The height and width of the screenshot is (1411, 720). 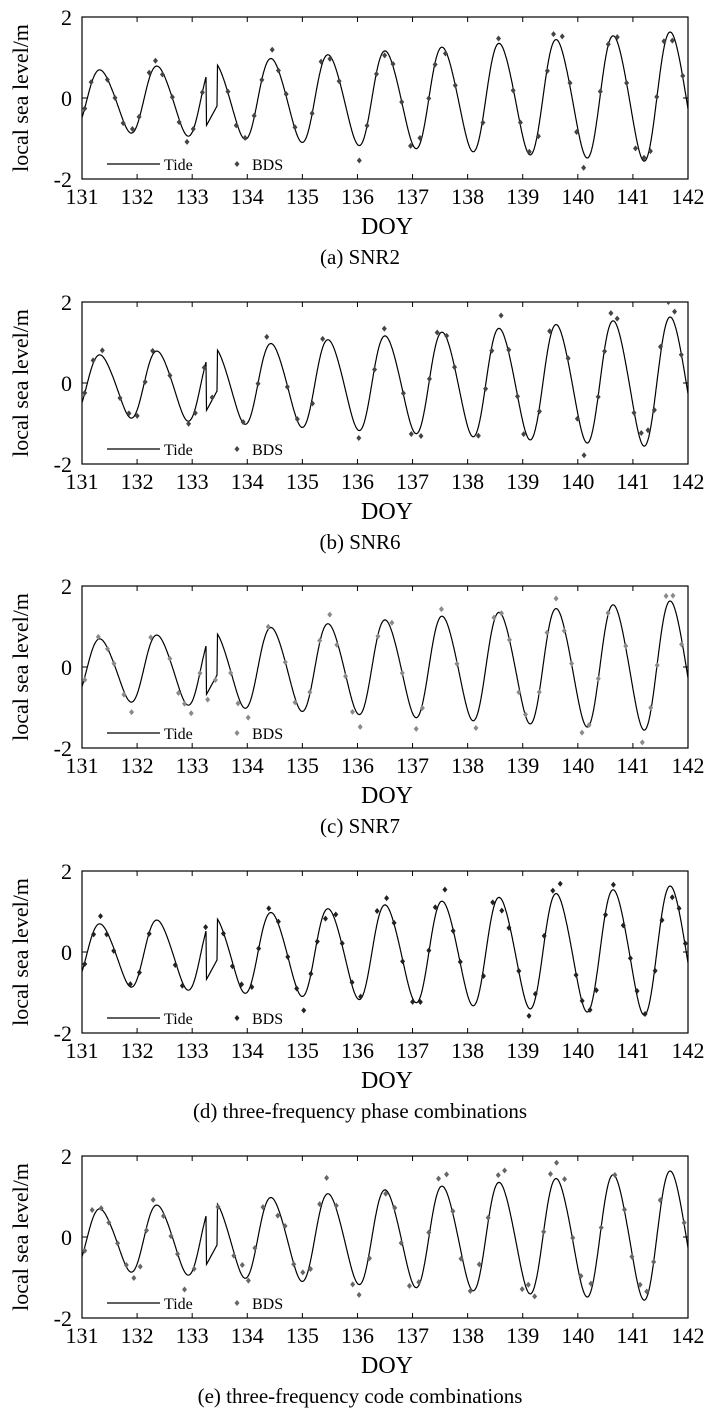 What do you see at coordinates (360, 1111) in the screenshot?
I see `panel-caption: (d) three-frequency phase combinations` at bounding box center [360, 1111].